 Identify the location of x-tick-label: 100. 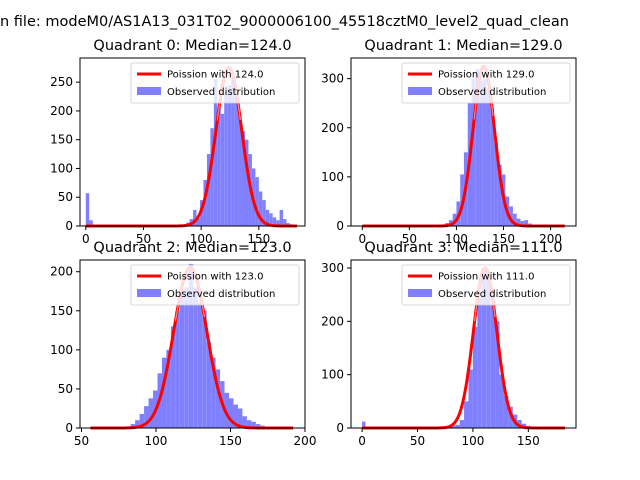
(472, 441).